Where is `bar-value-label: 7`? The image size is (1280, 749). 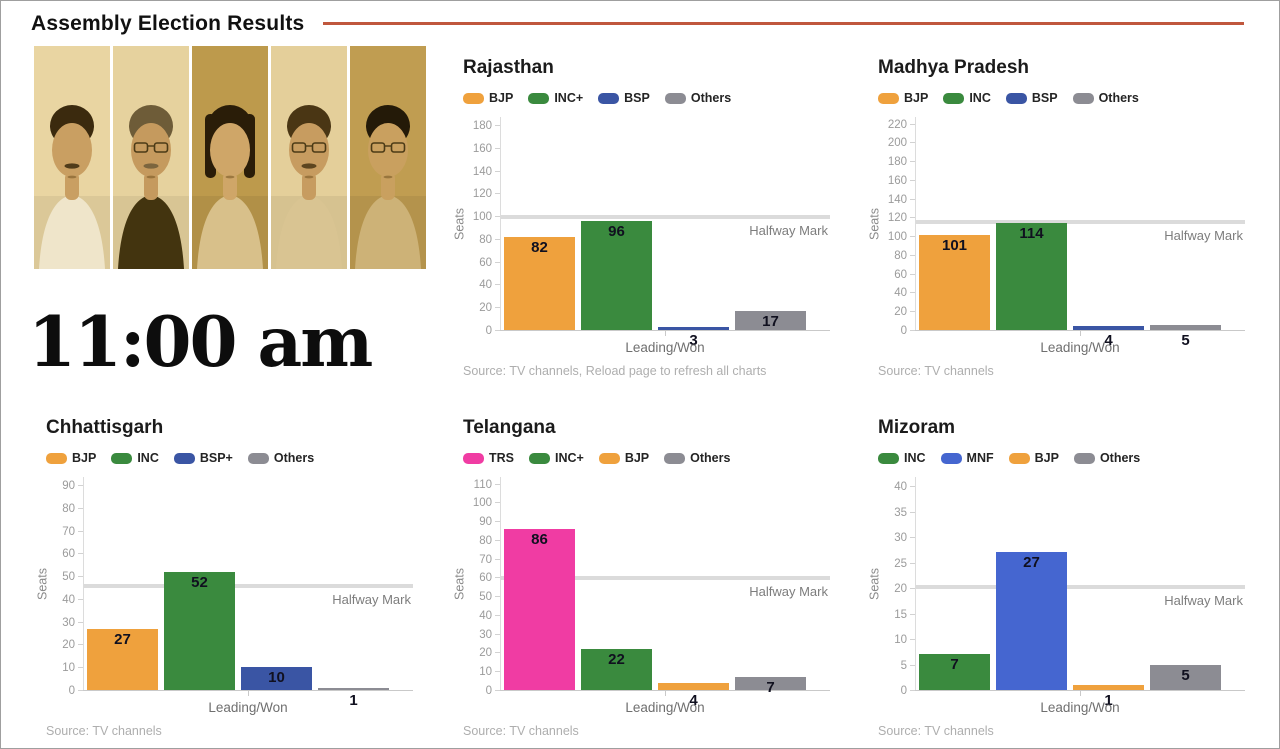
bar-value-label: 7 is located at coordinates (770, 687).